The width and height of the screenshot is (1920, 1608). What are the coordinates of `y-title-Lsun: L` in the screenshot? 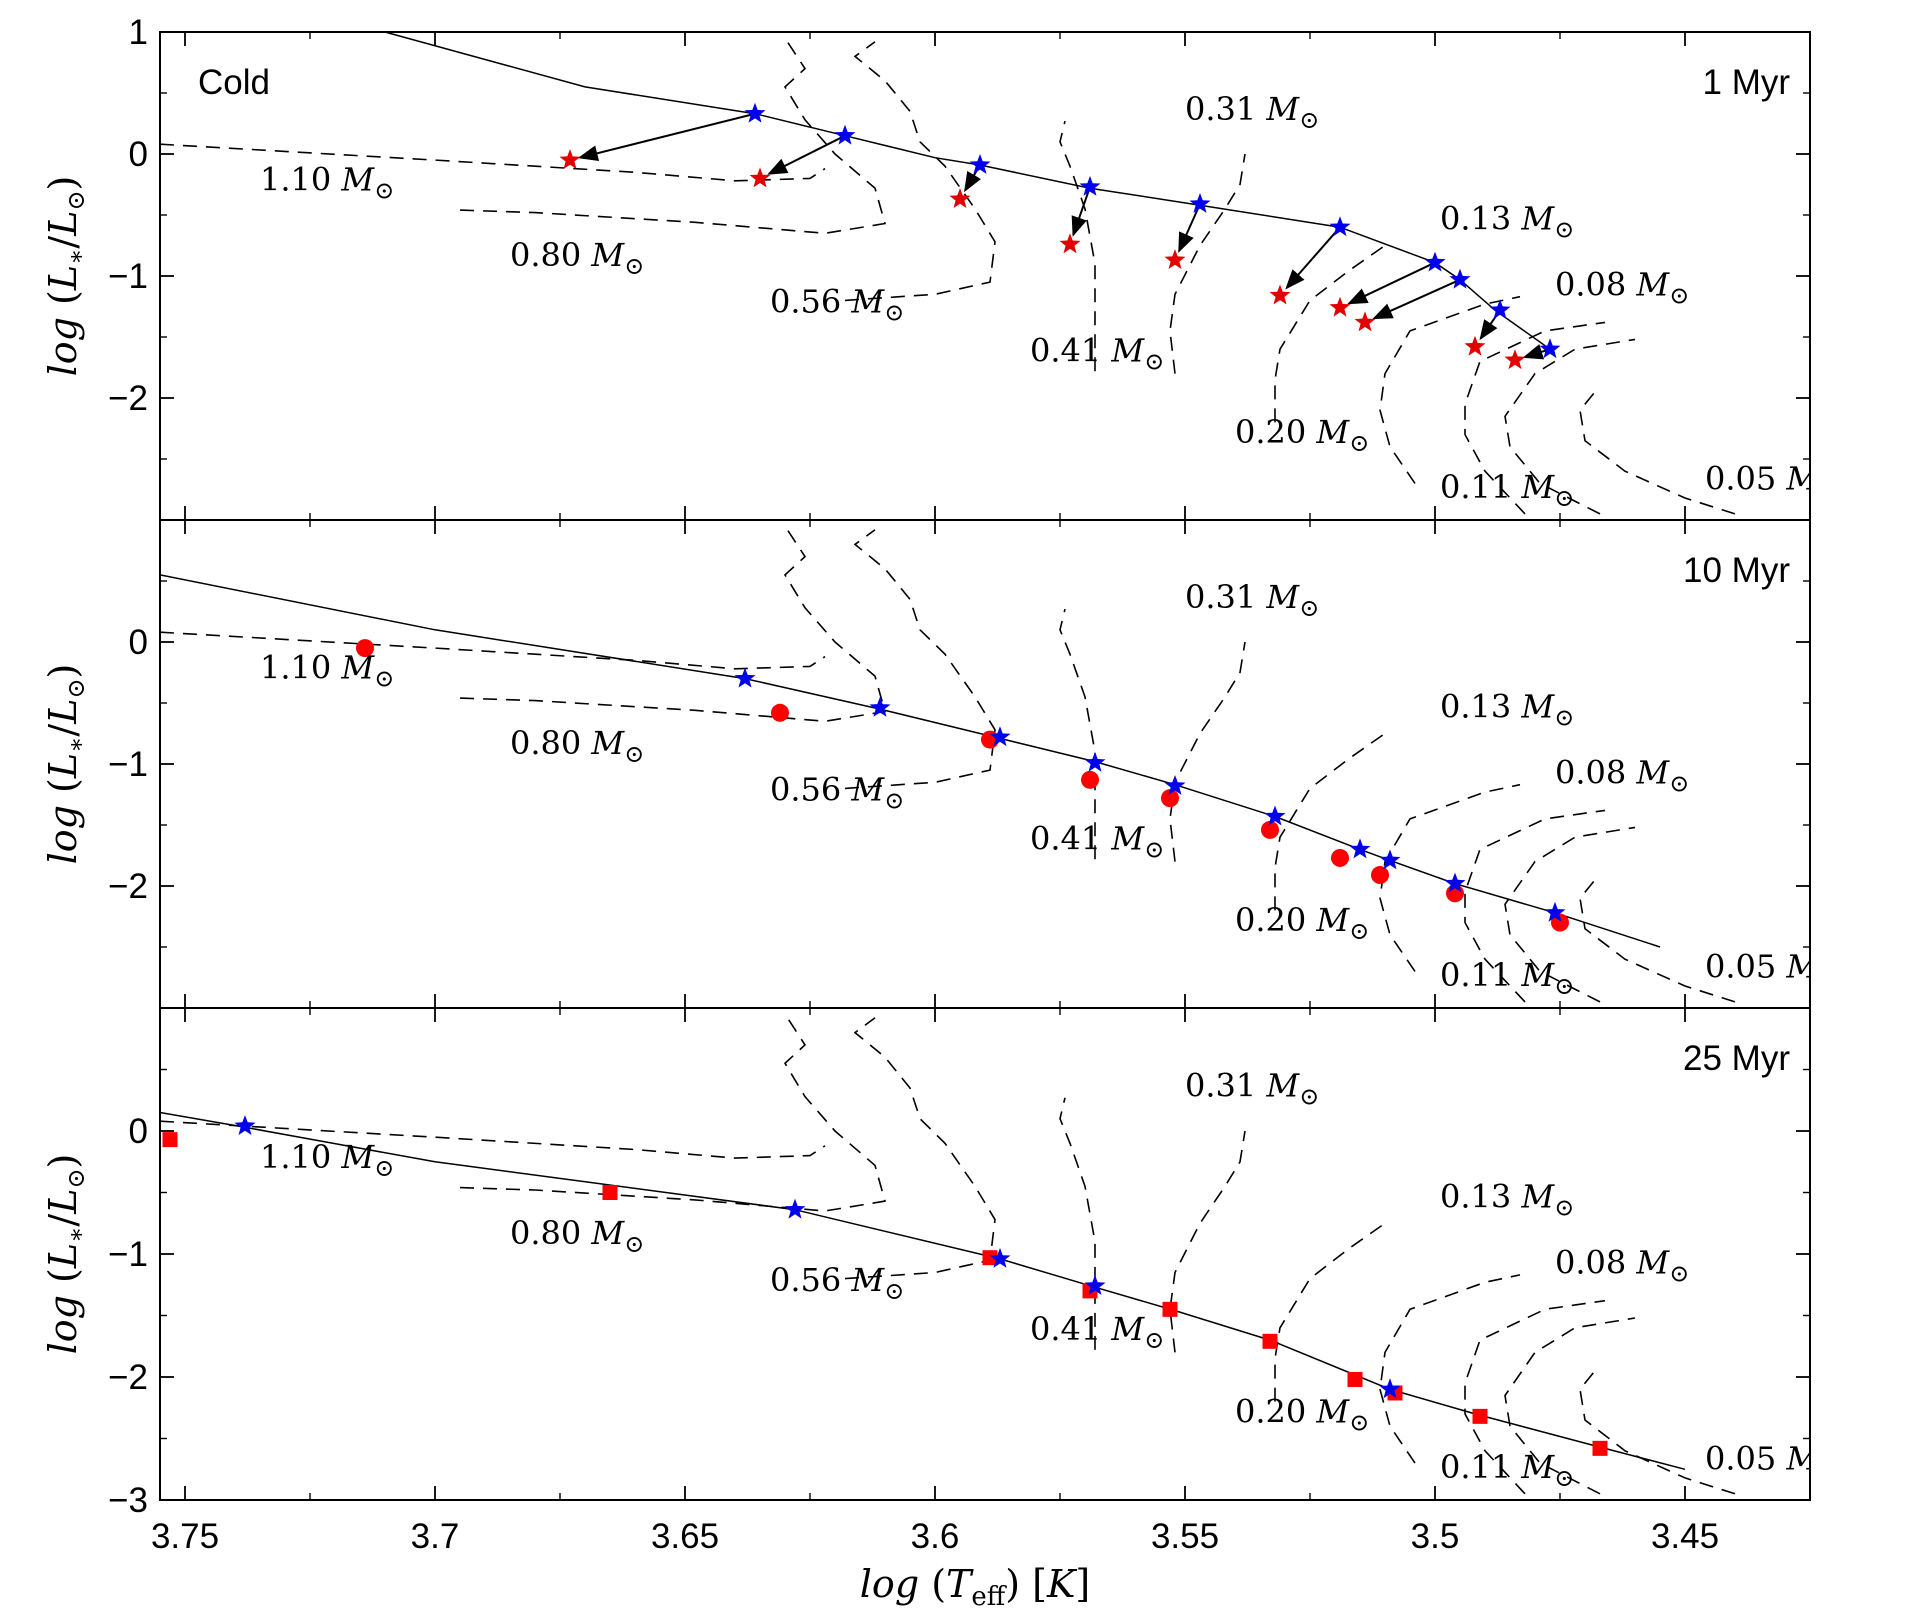 It's located at (63, 224).